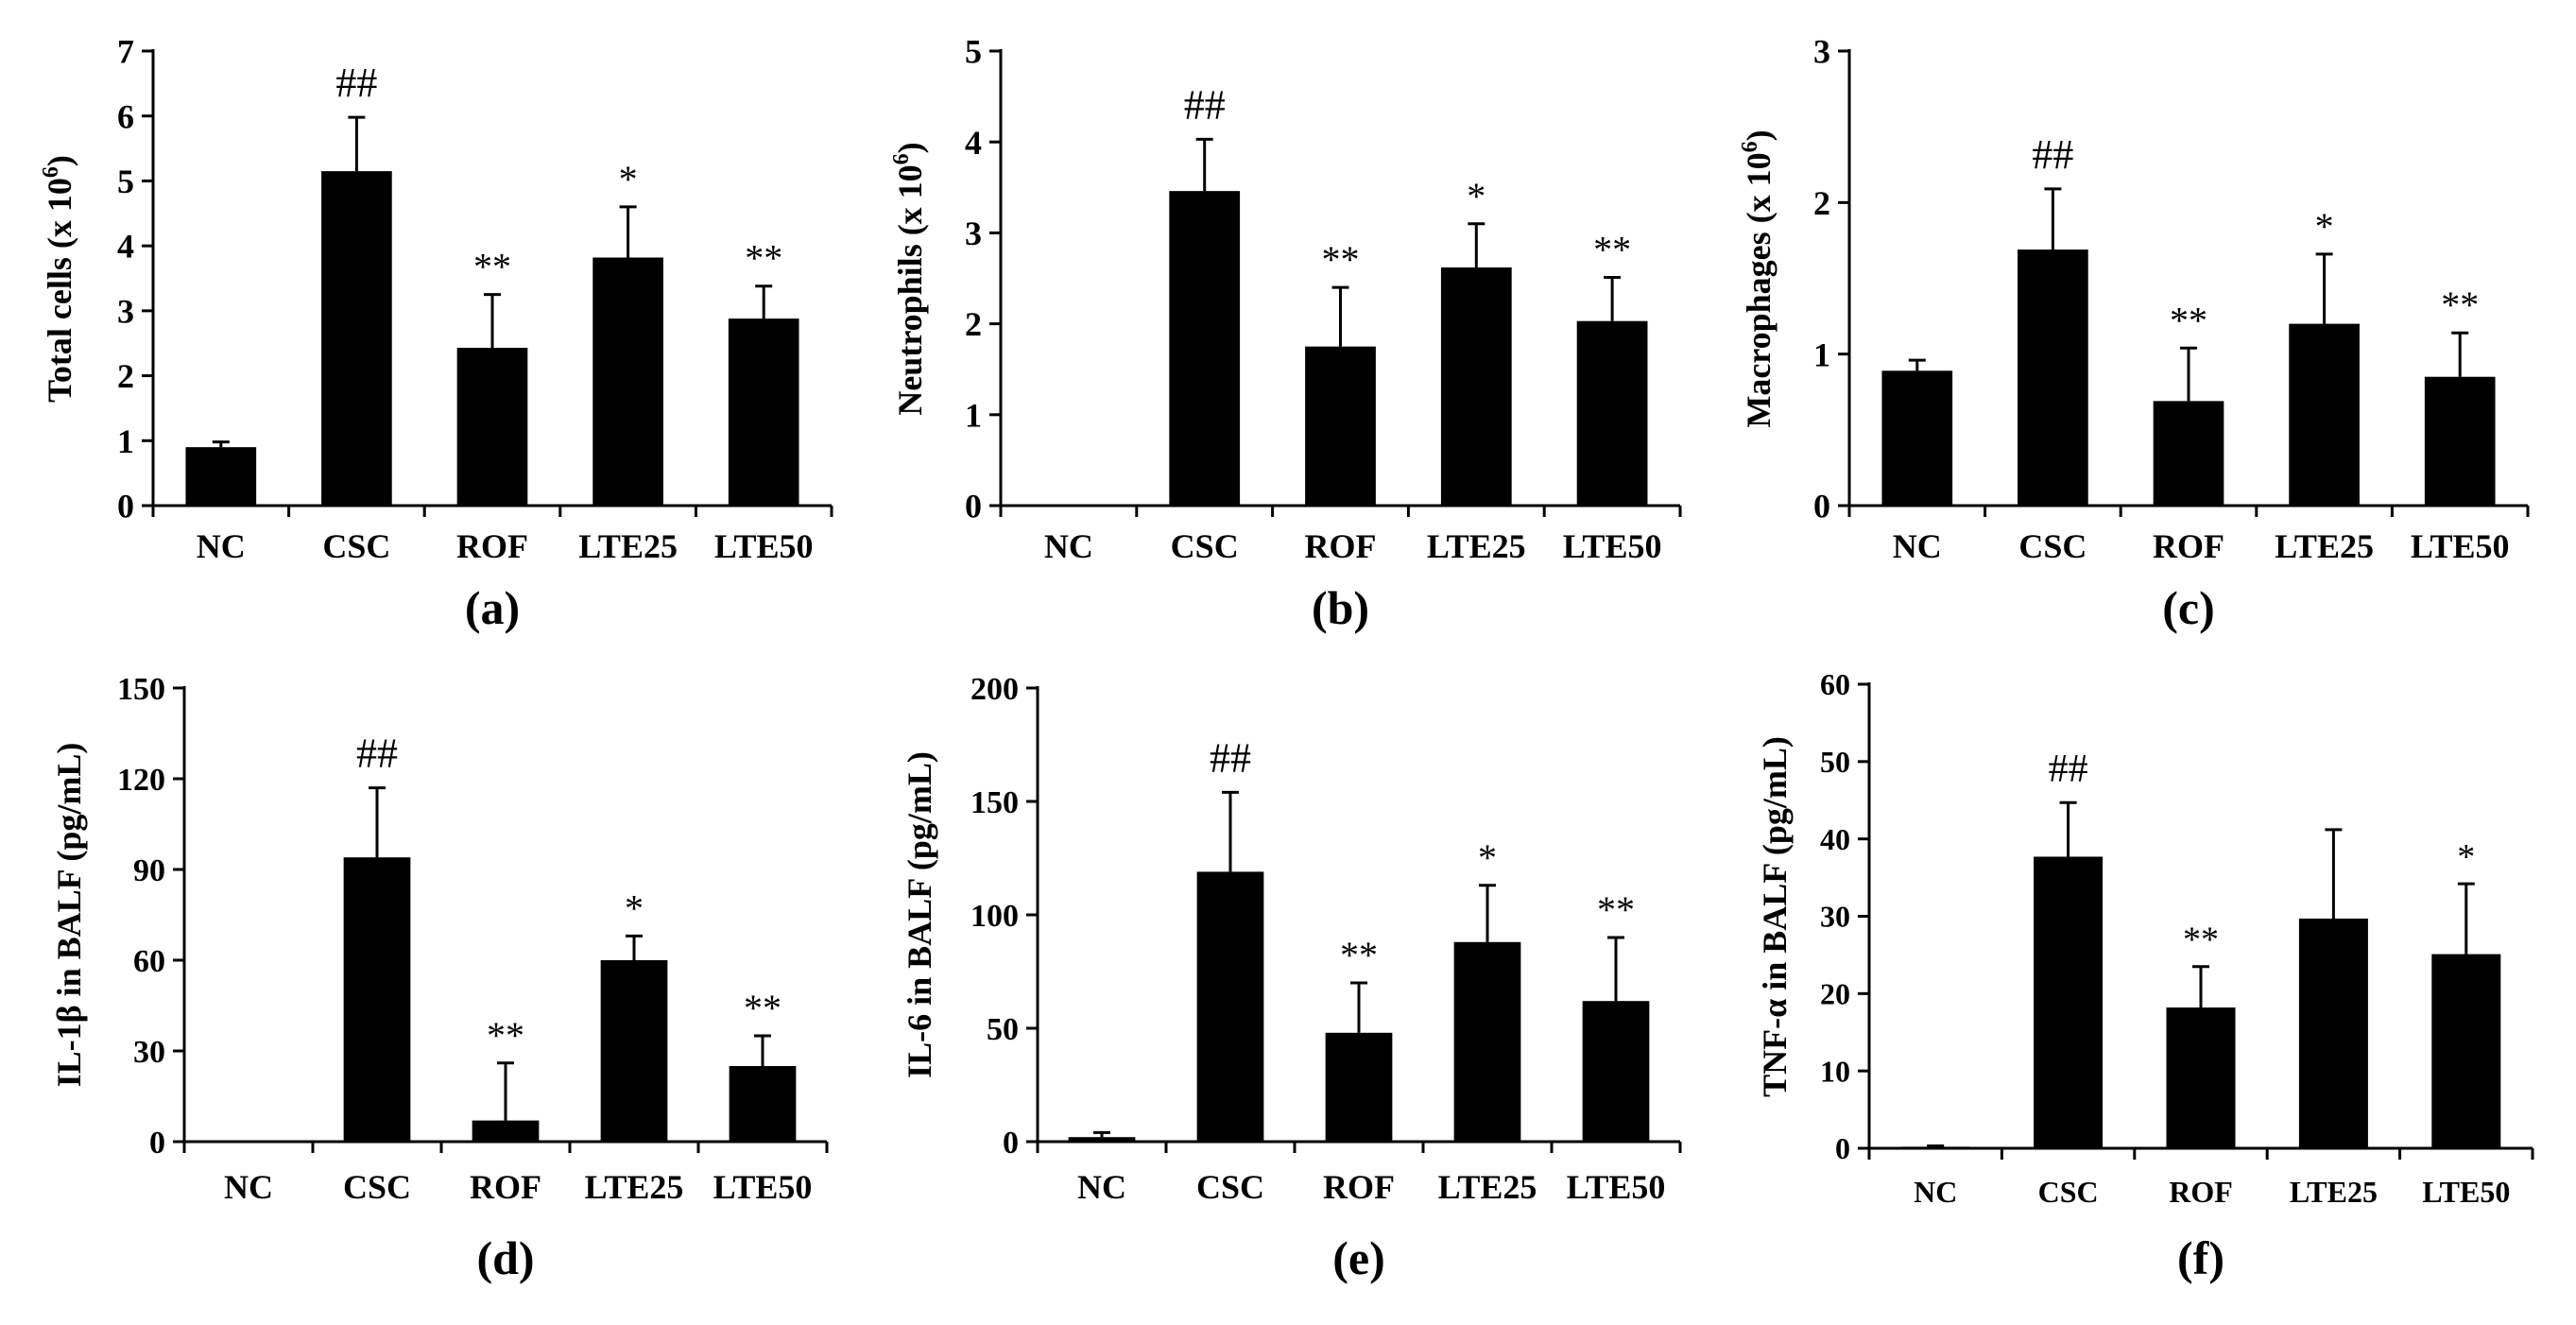 Image resolution: width=2576 pixels, height=1325 pixels. Describe the element at coordinates (1205, 348) in the screenshot. I see `chart-2-bar-csc` at that location.